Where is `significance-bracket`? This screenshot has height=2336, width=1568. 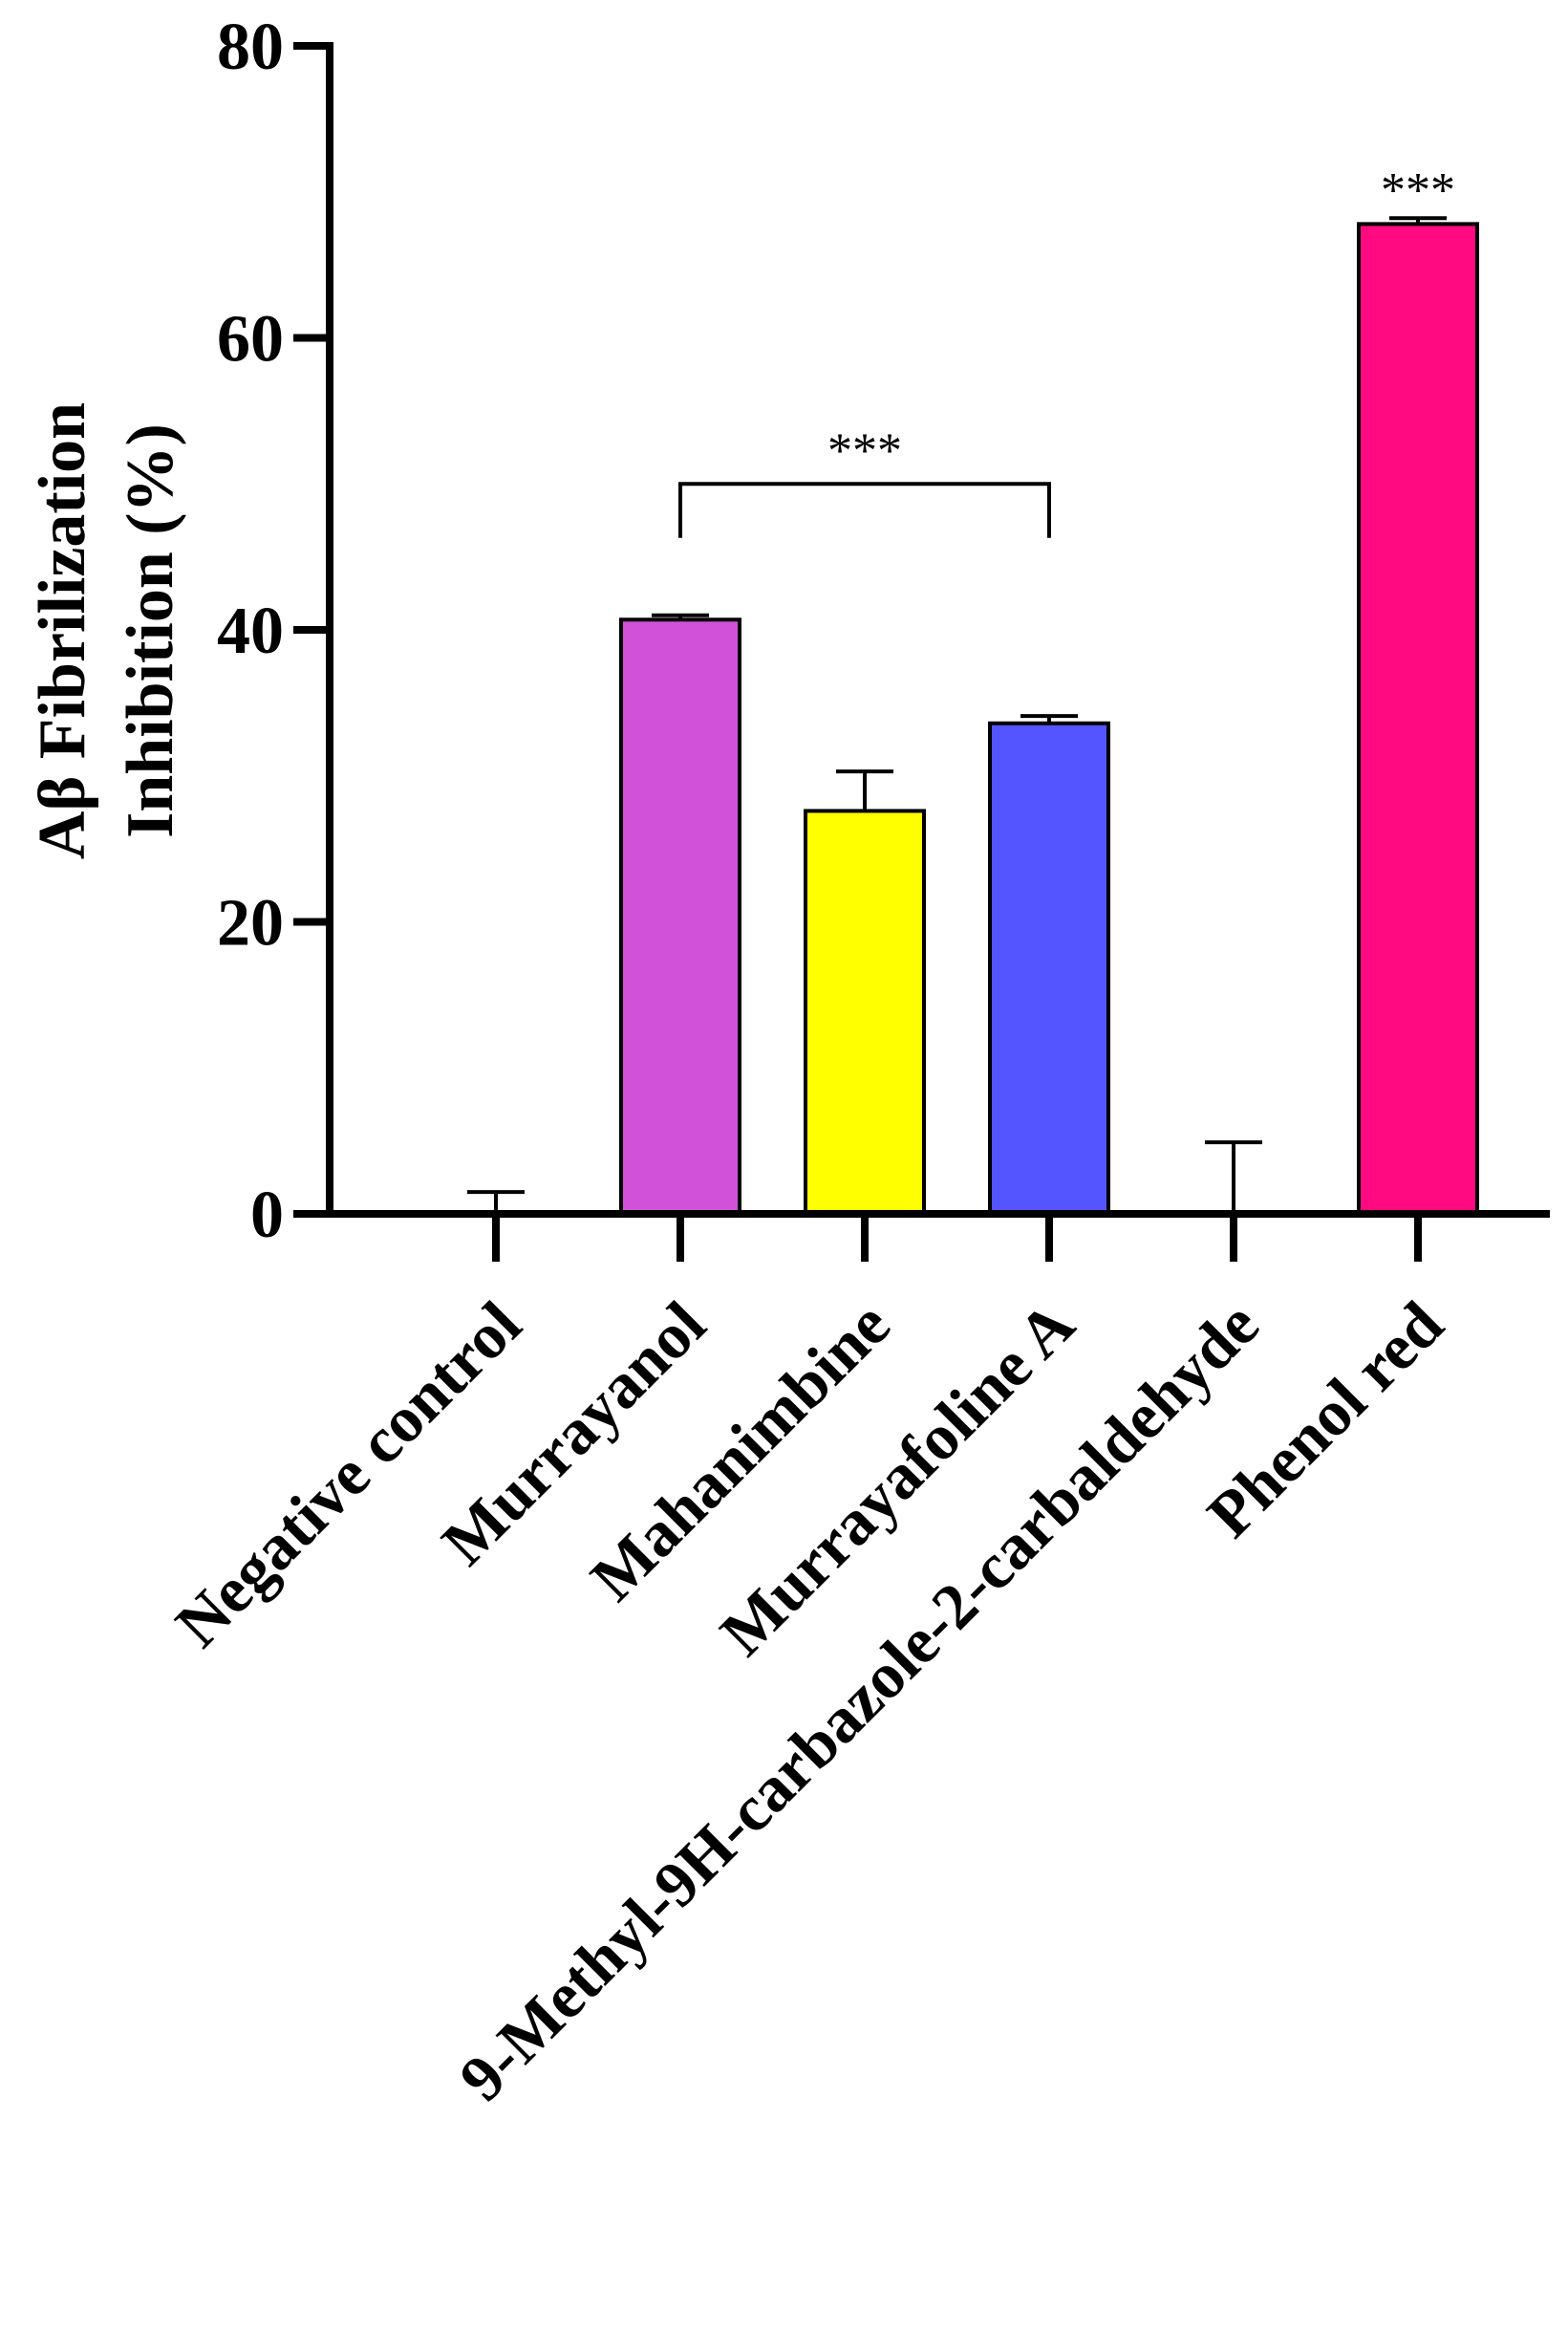 significance-bracket is located at coordinates (864, 510).